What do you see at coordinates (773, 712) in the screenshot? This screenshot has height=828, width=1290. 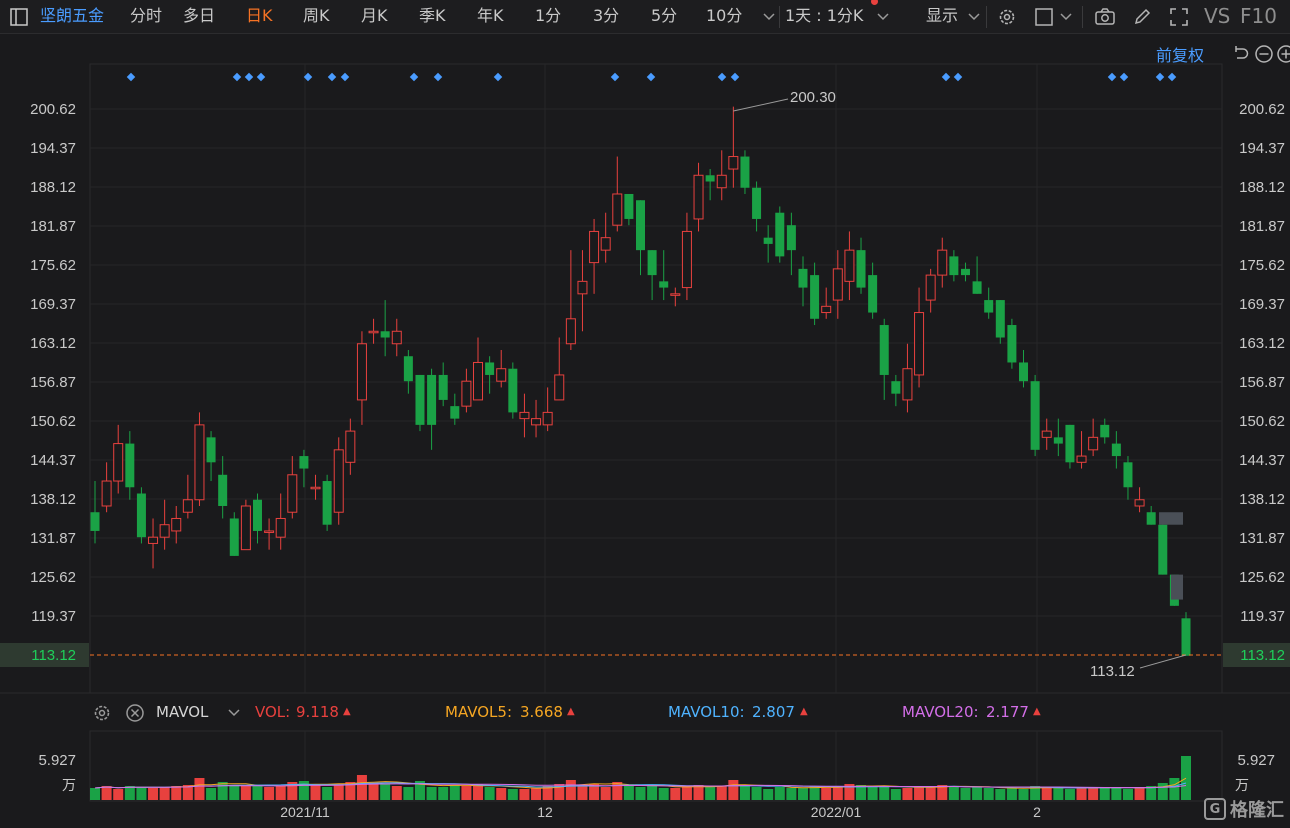 I see `mavol10-value: 2.807` at bounding box center [773, 712].